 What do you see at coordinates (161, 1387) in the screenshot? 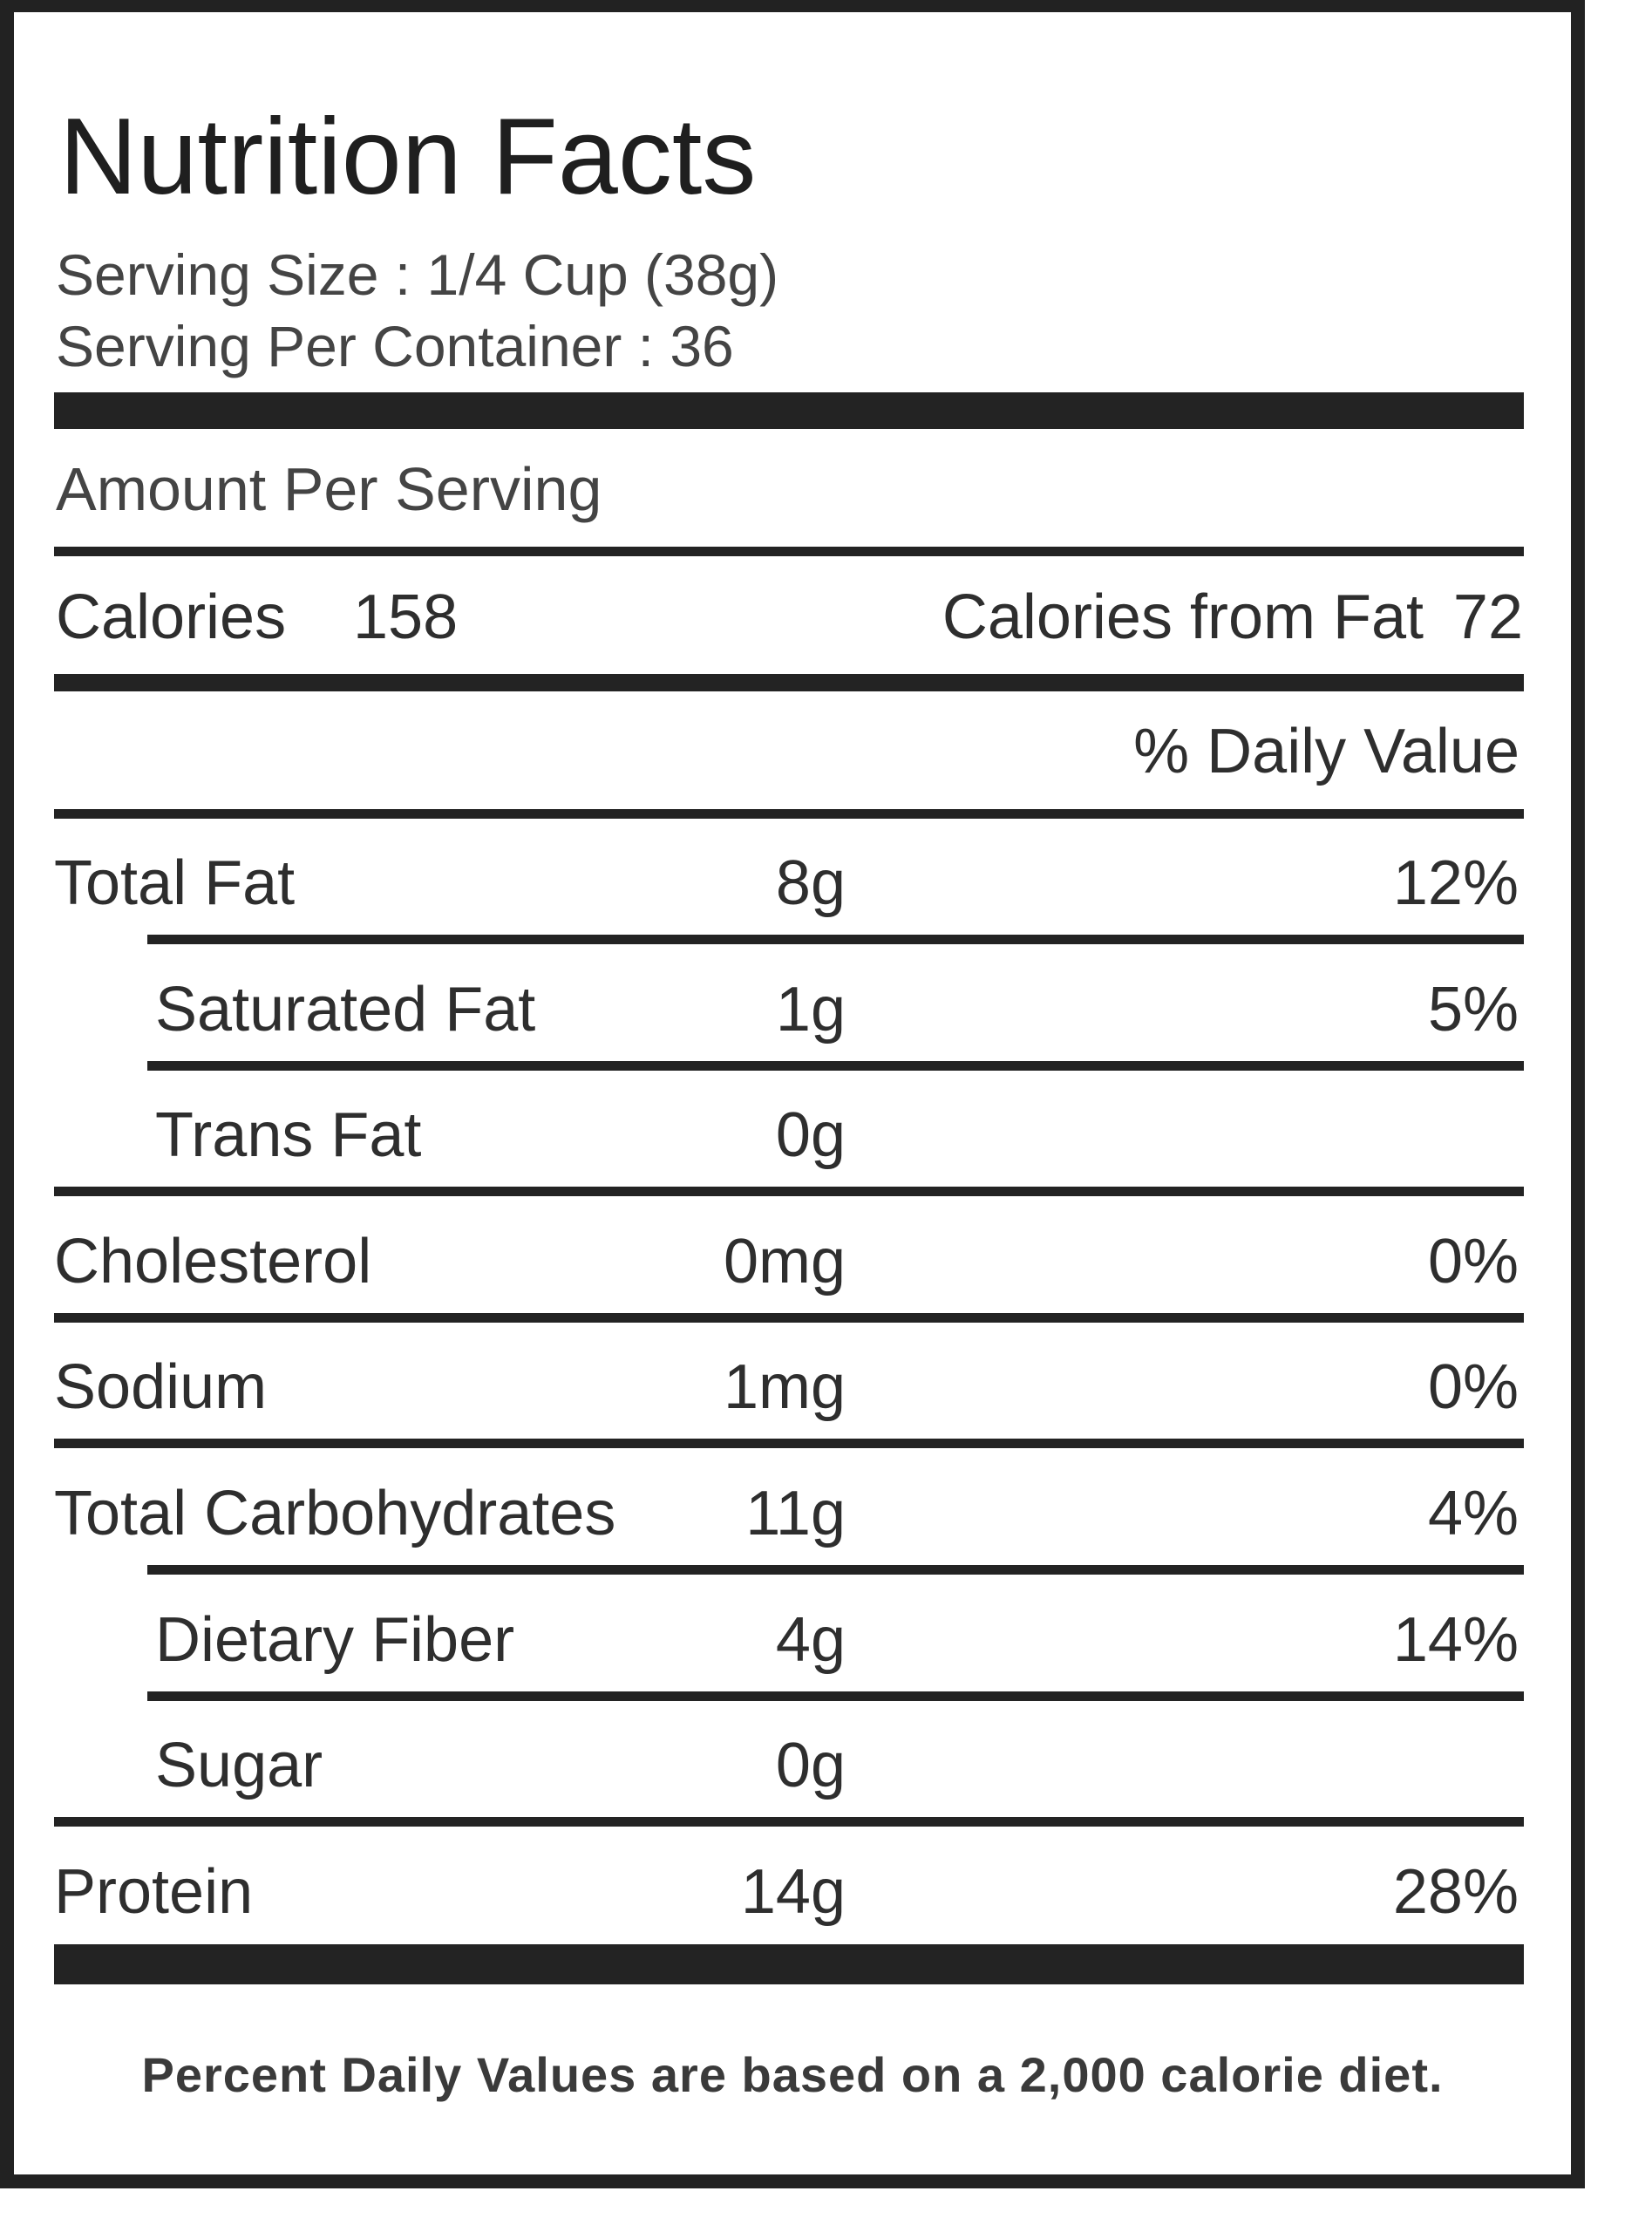
I see `nutrient-name: Sodium` at bounding box center [161, 1387].